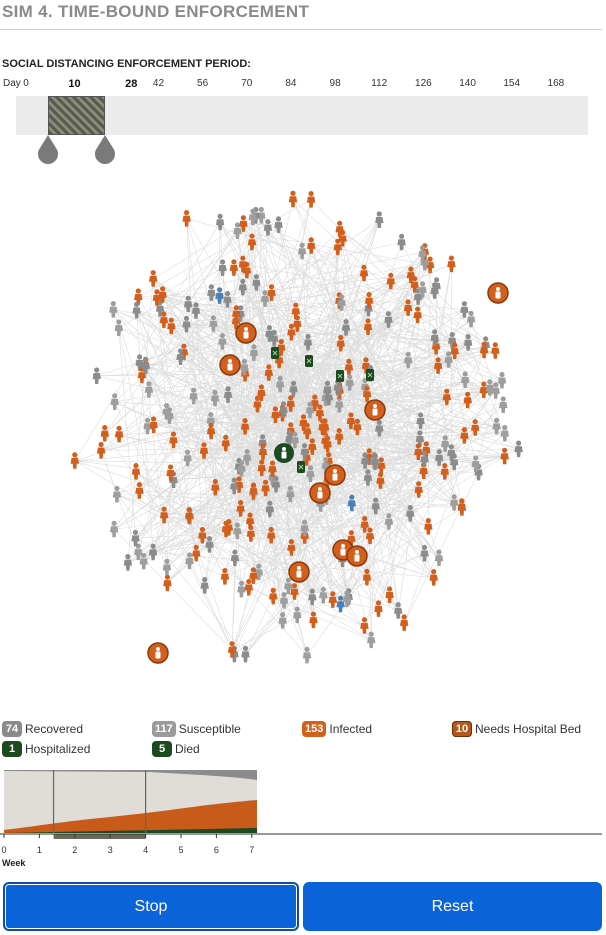  Describe the element at coordinates (301, 812) in the screenshot. I see `population-area-chart: 0 1 2 3 4 5 6 7` at that location.